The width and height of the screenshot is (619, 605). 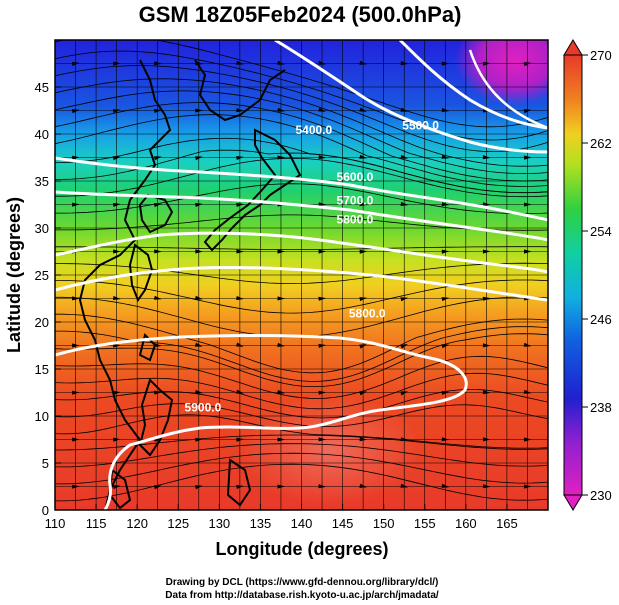 I want to click on colorbar-bottom-arrow, so click(x=573, y=502).